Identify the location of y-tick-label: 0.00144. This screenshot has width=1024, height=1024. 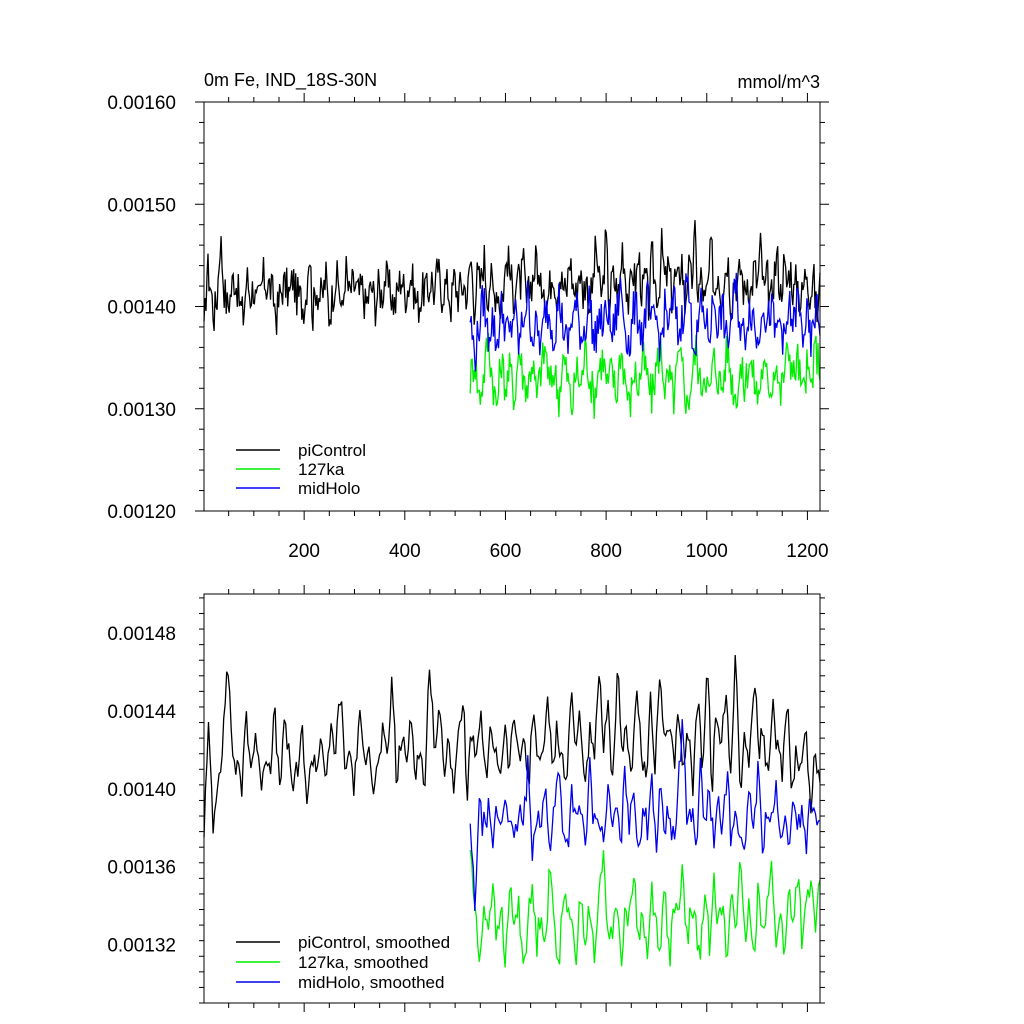
(141, 712).